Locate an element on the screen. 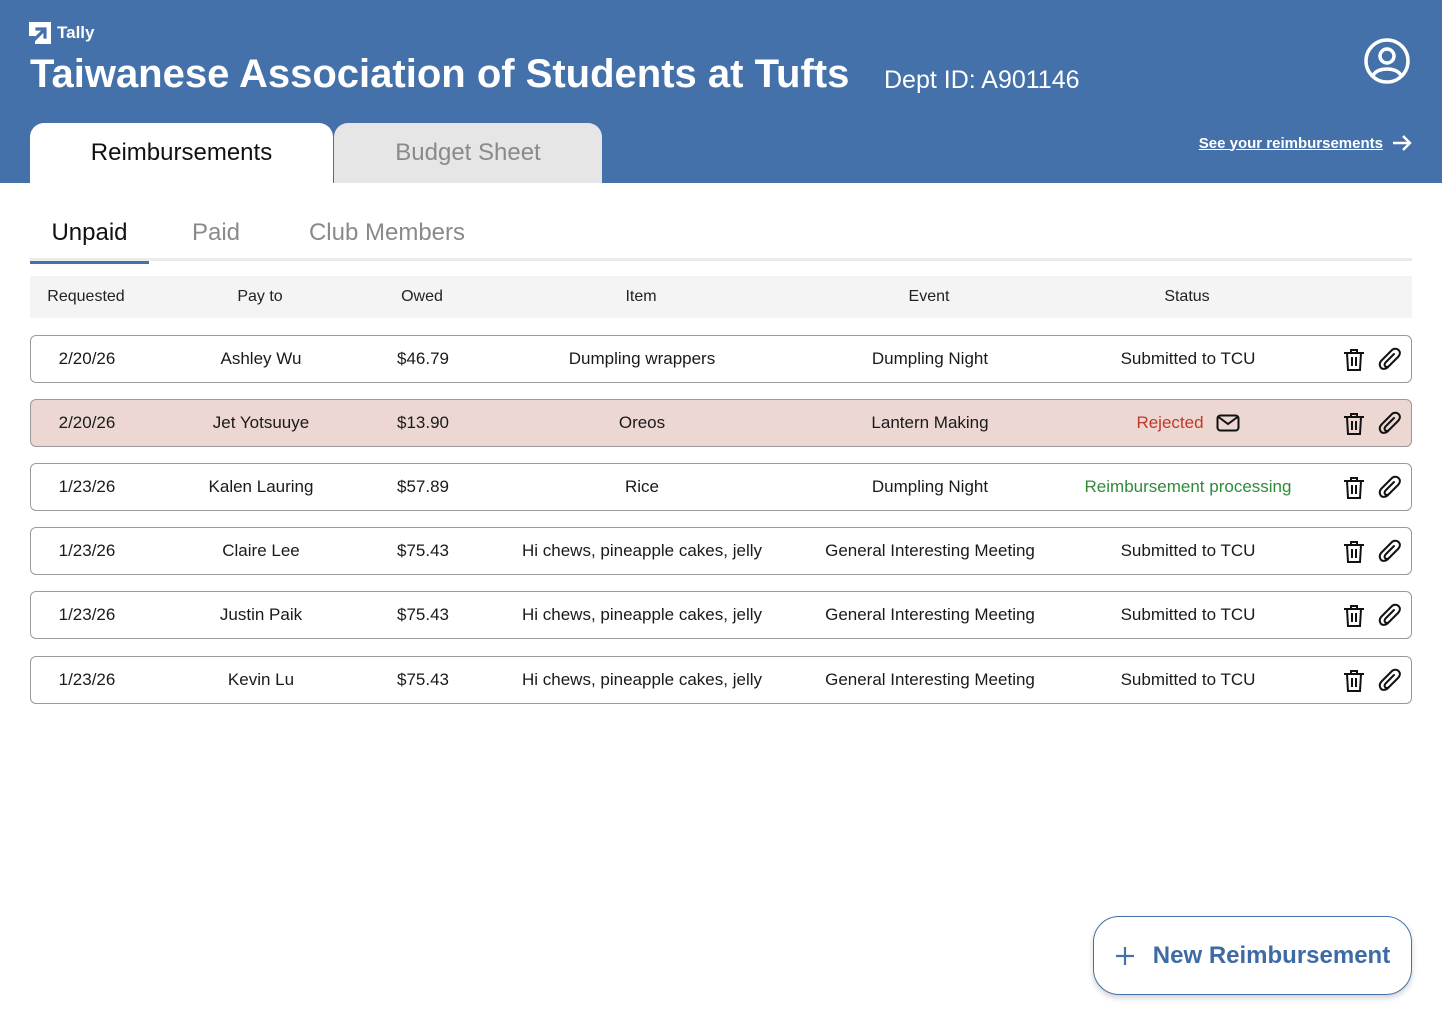 This screenshot has height=1026, width=1442. plus-icon is located at coordinates (1124, 955).